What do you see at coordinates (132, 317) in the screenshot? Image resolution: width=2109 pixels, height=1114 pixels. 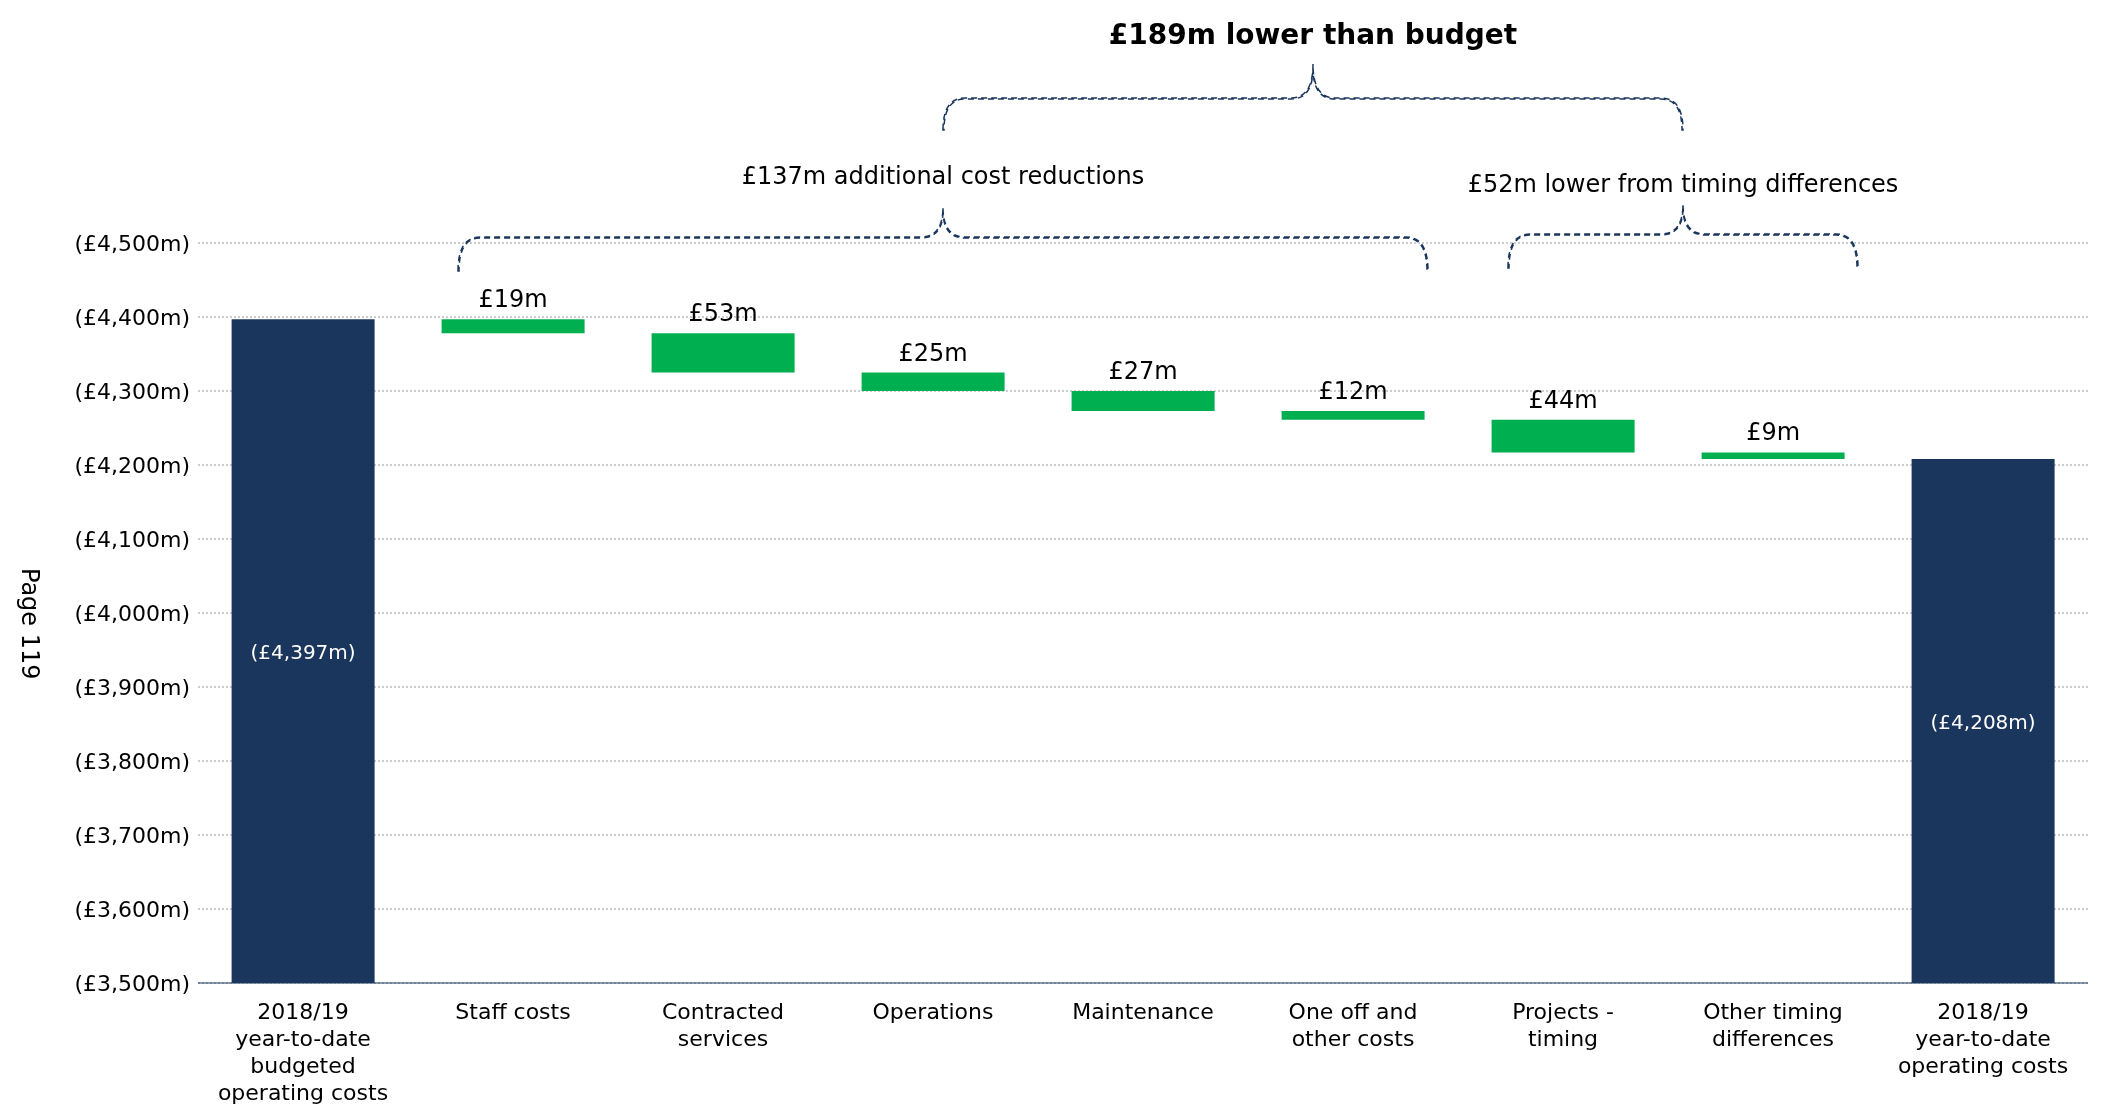 I see `y-tick-label: (£4,400m)` at bounding box center [132, 317].